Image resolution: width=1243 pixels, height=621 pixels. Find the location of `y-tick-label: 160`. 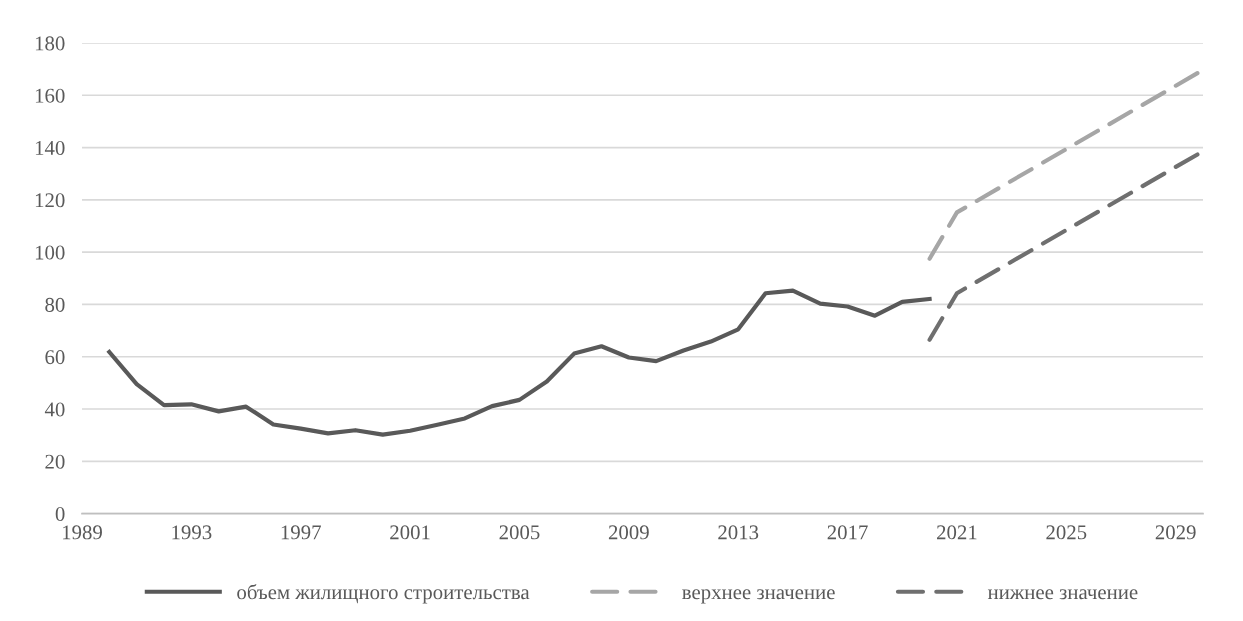

y-tick-label: 160 is located at coordinates (50, 95).